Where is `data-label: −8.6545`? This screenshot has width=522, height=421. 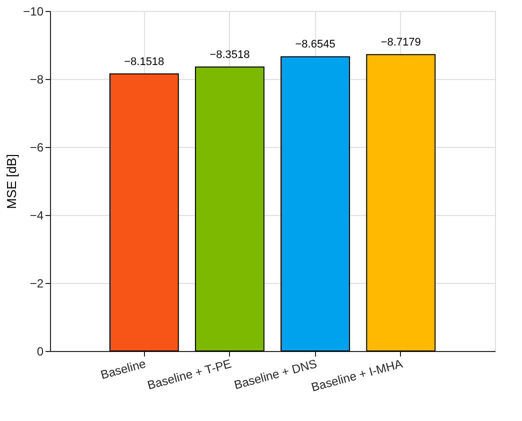 data-label: −8.6545 is located at coordinates (315, 44).